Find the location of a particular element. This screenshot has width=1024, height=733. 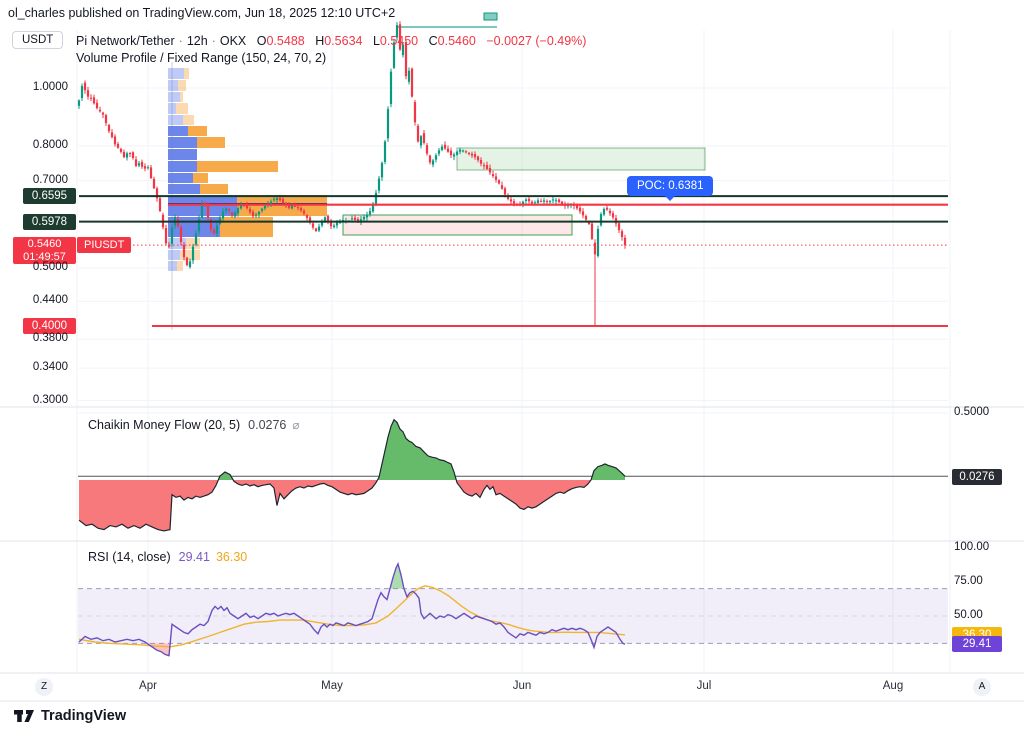

price-tick-label: 0.5000 is located at coordinates (50, 267).